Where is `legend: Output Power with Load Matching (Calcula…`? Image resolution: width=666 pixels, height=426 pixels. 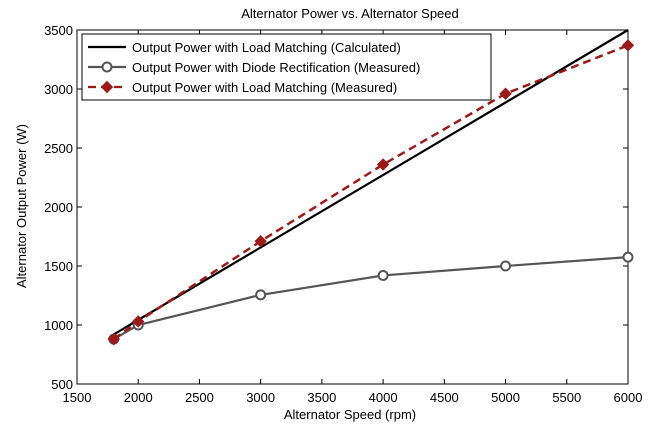
legend: Output Power with Load Matching (Calcula… is located at coordinates (286, 67).